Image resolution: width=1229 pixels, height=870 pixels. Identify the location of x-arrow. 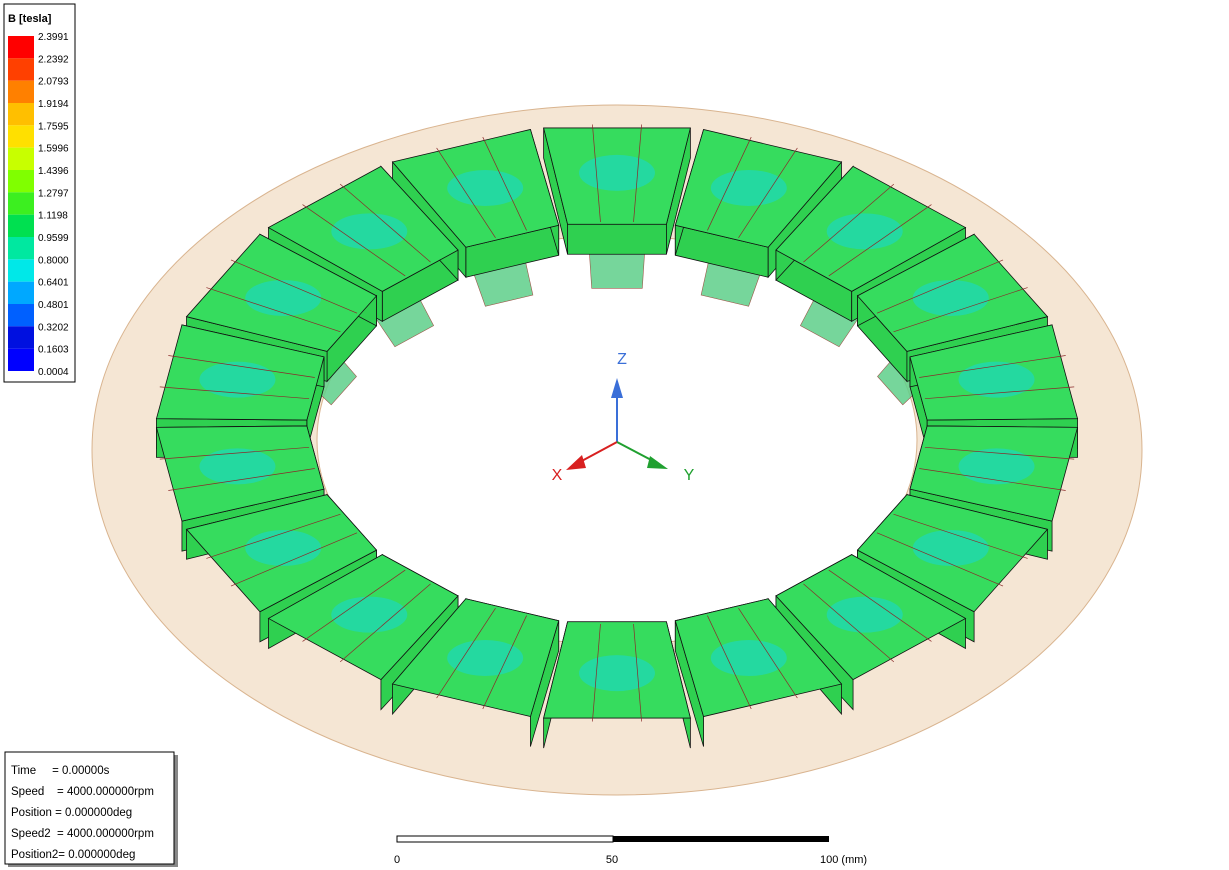
(576, 462).